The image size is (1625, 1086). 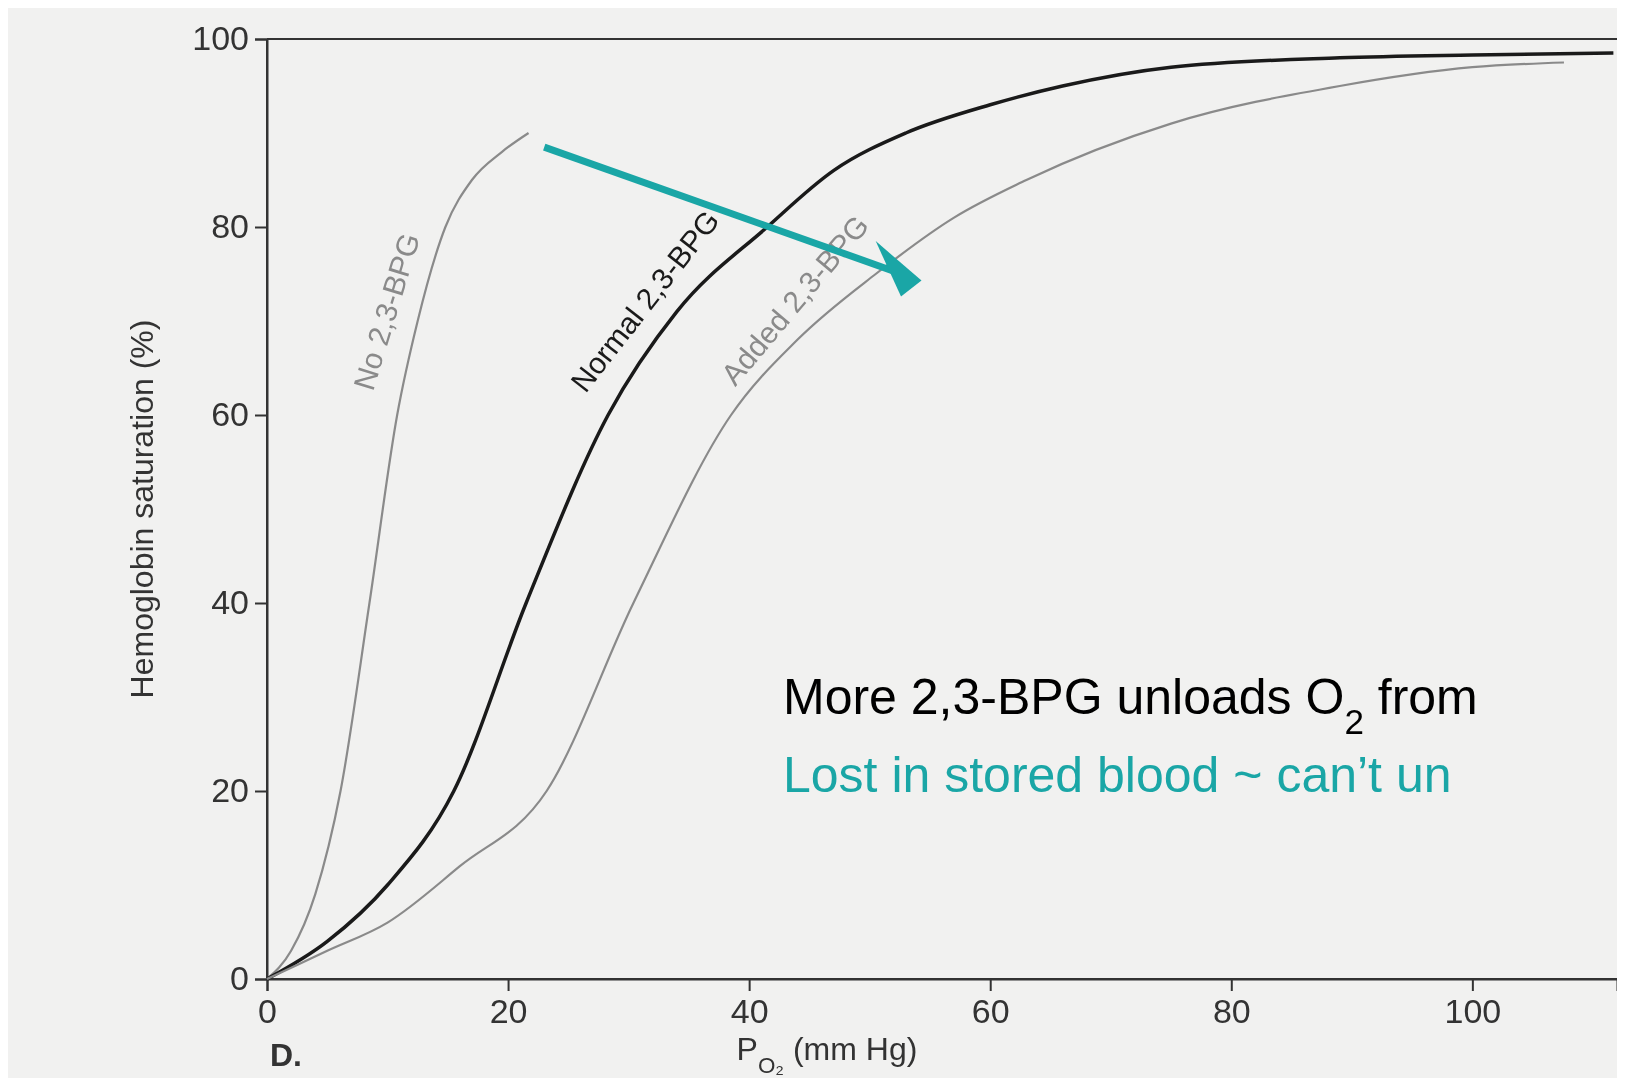 I want to click on text: D., so click(x=286, y=1055).